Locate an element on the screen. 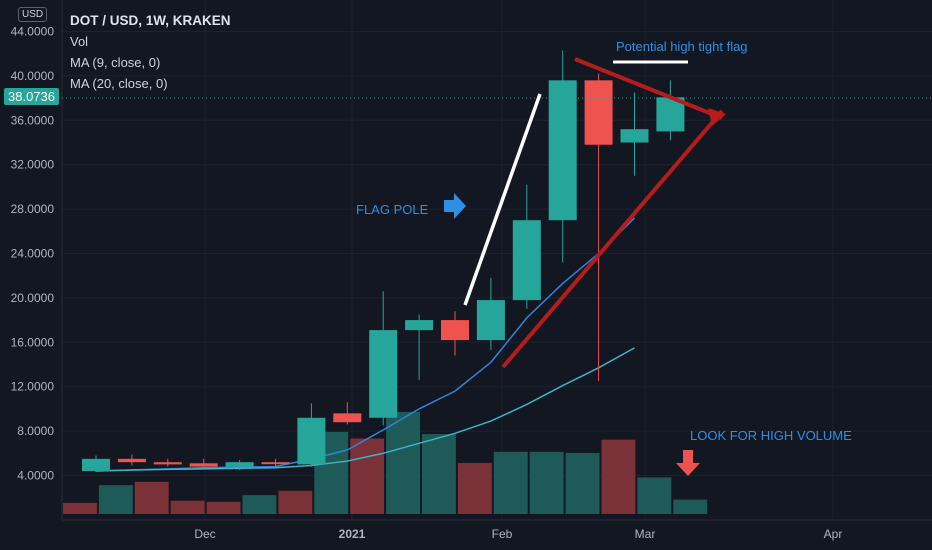 The width and height of the screenshot is (932, 550). time-tick-label: Dec is located at coordinates (204, 534).